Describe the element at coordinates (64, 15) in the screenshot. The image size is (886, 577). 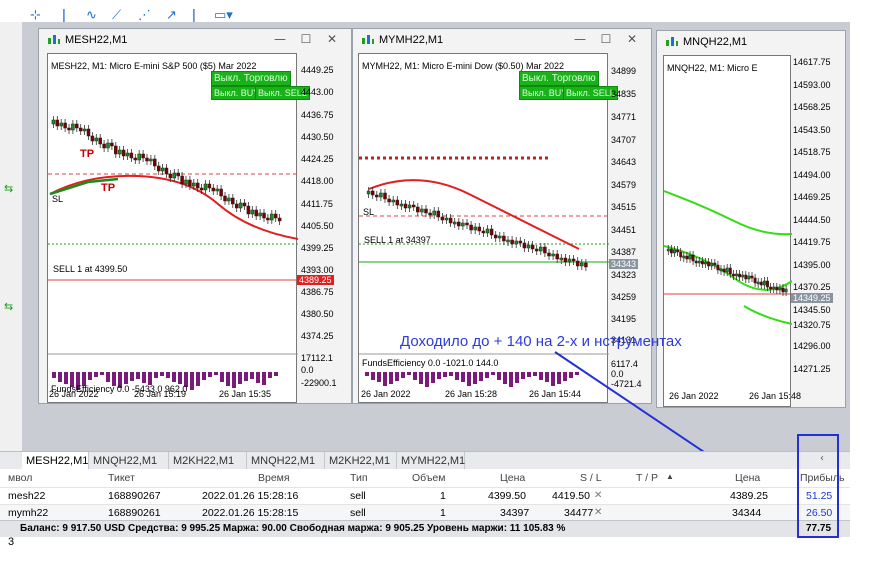
I see `period-icon: ǀ` at that location.